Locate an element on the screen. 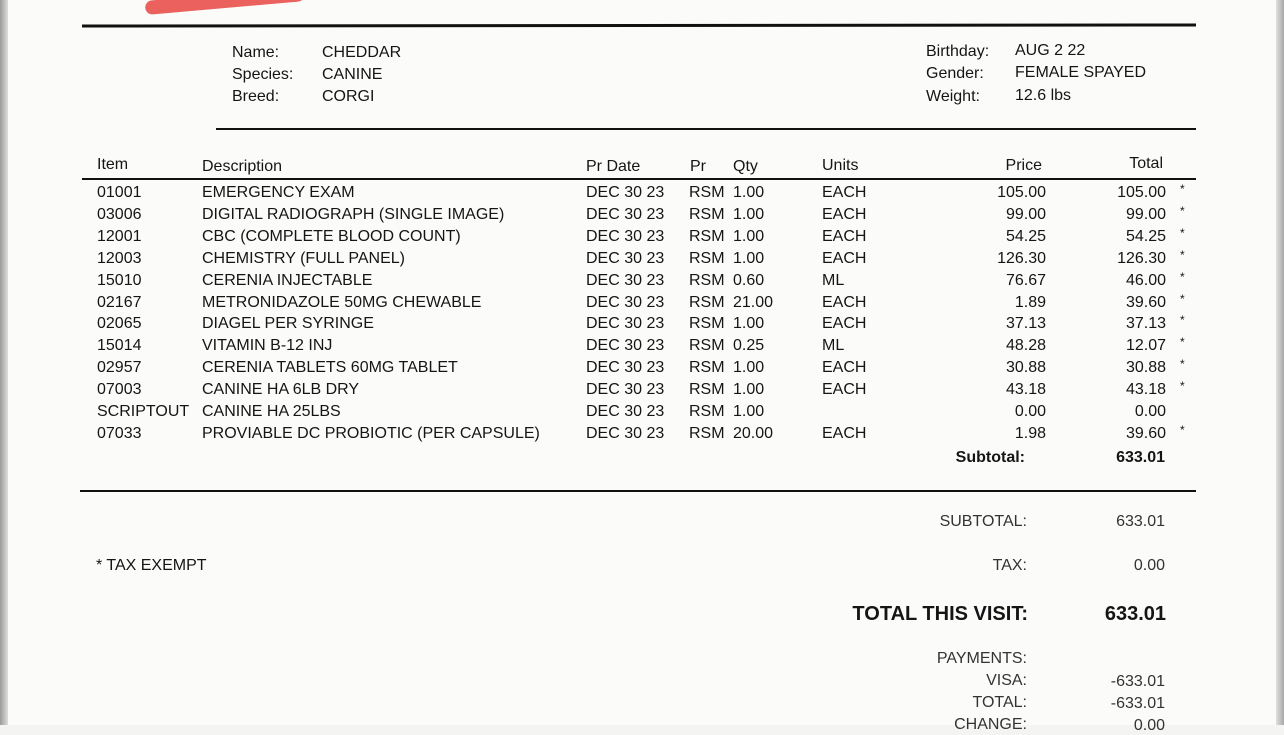 The height and width of the screenshot is (735, 1284). cell-total: 105.00 is located at coordinates (1141, 192).